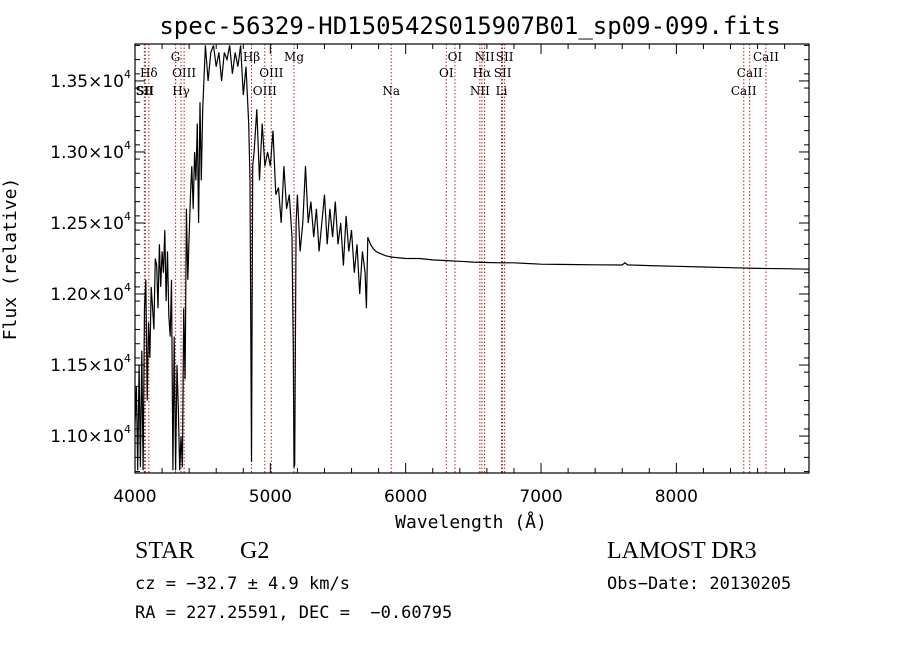  What do you see at coordinates (682, 551) in the screenshot?
I see `survey-label: LAMOST DR3` at bounding box center [682, 551].